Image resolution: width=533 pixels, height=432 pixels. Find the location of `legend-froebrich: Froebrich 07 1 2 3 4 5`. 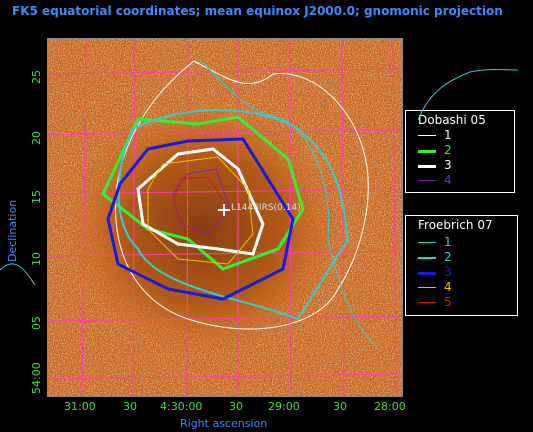

legend-froebrich: Froebrich 07 1 2 3 4 5 is located at coordinates (461, 265).